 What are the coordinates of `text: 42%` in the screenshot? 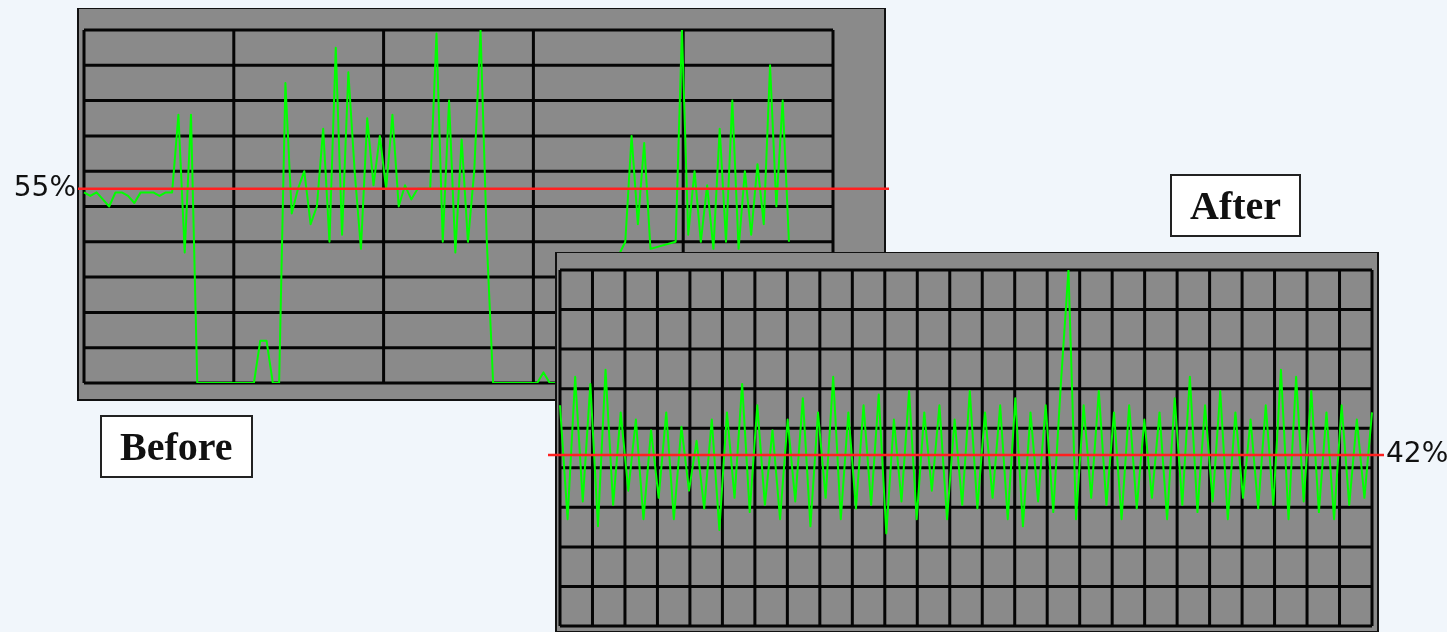 It's located at (1416, 453).